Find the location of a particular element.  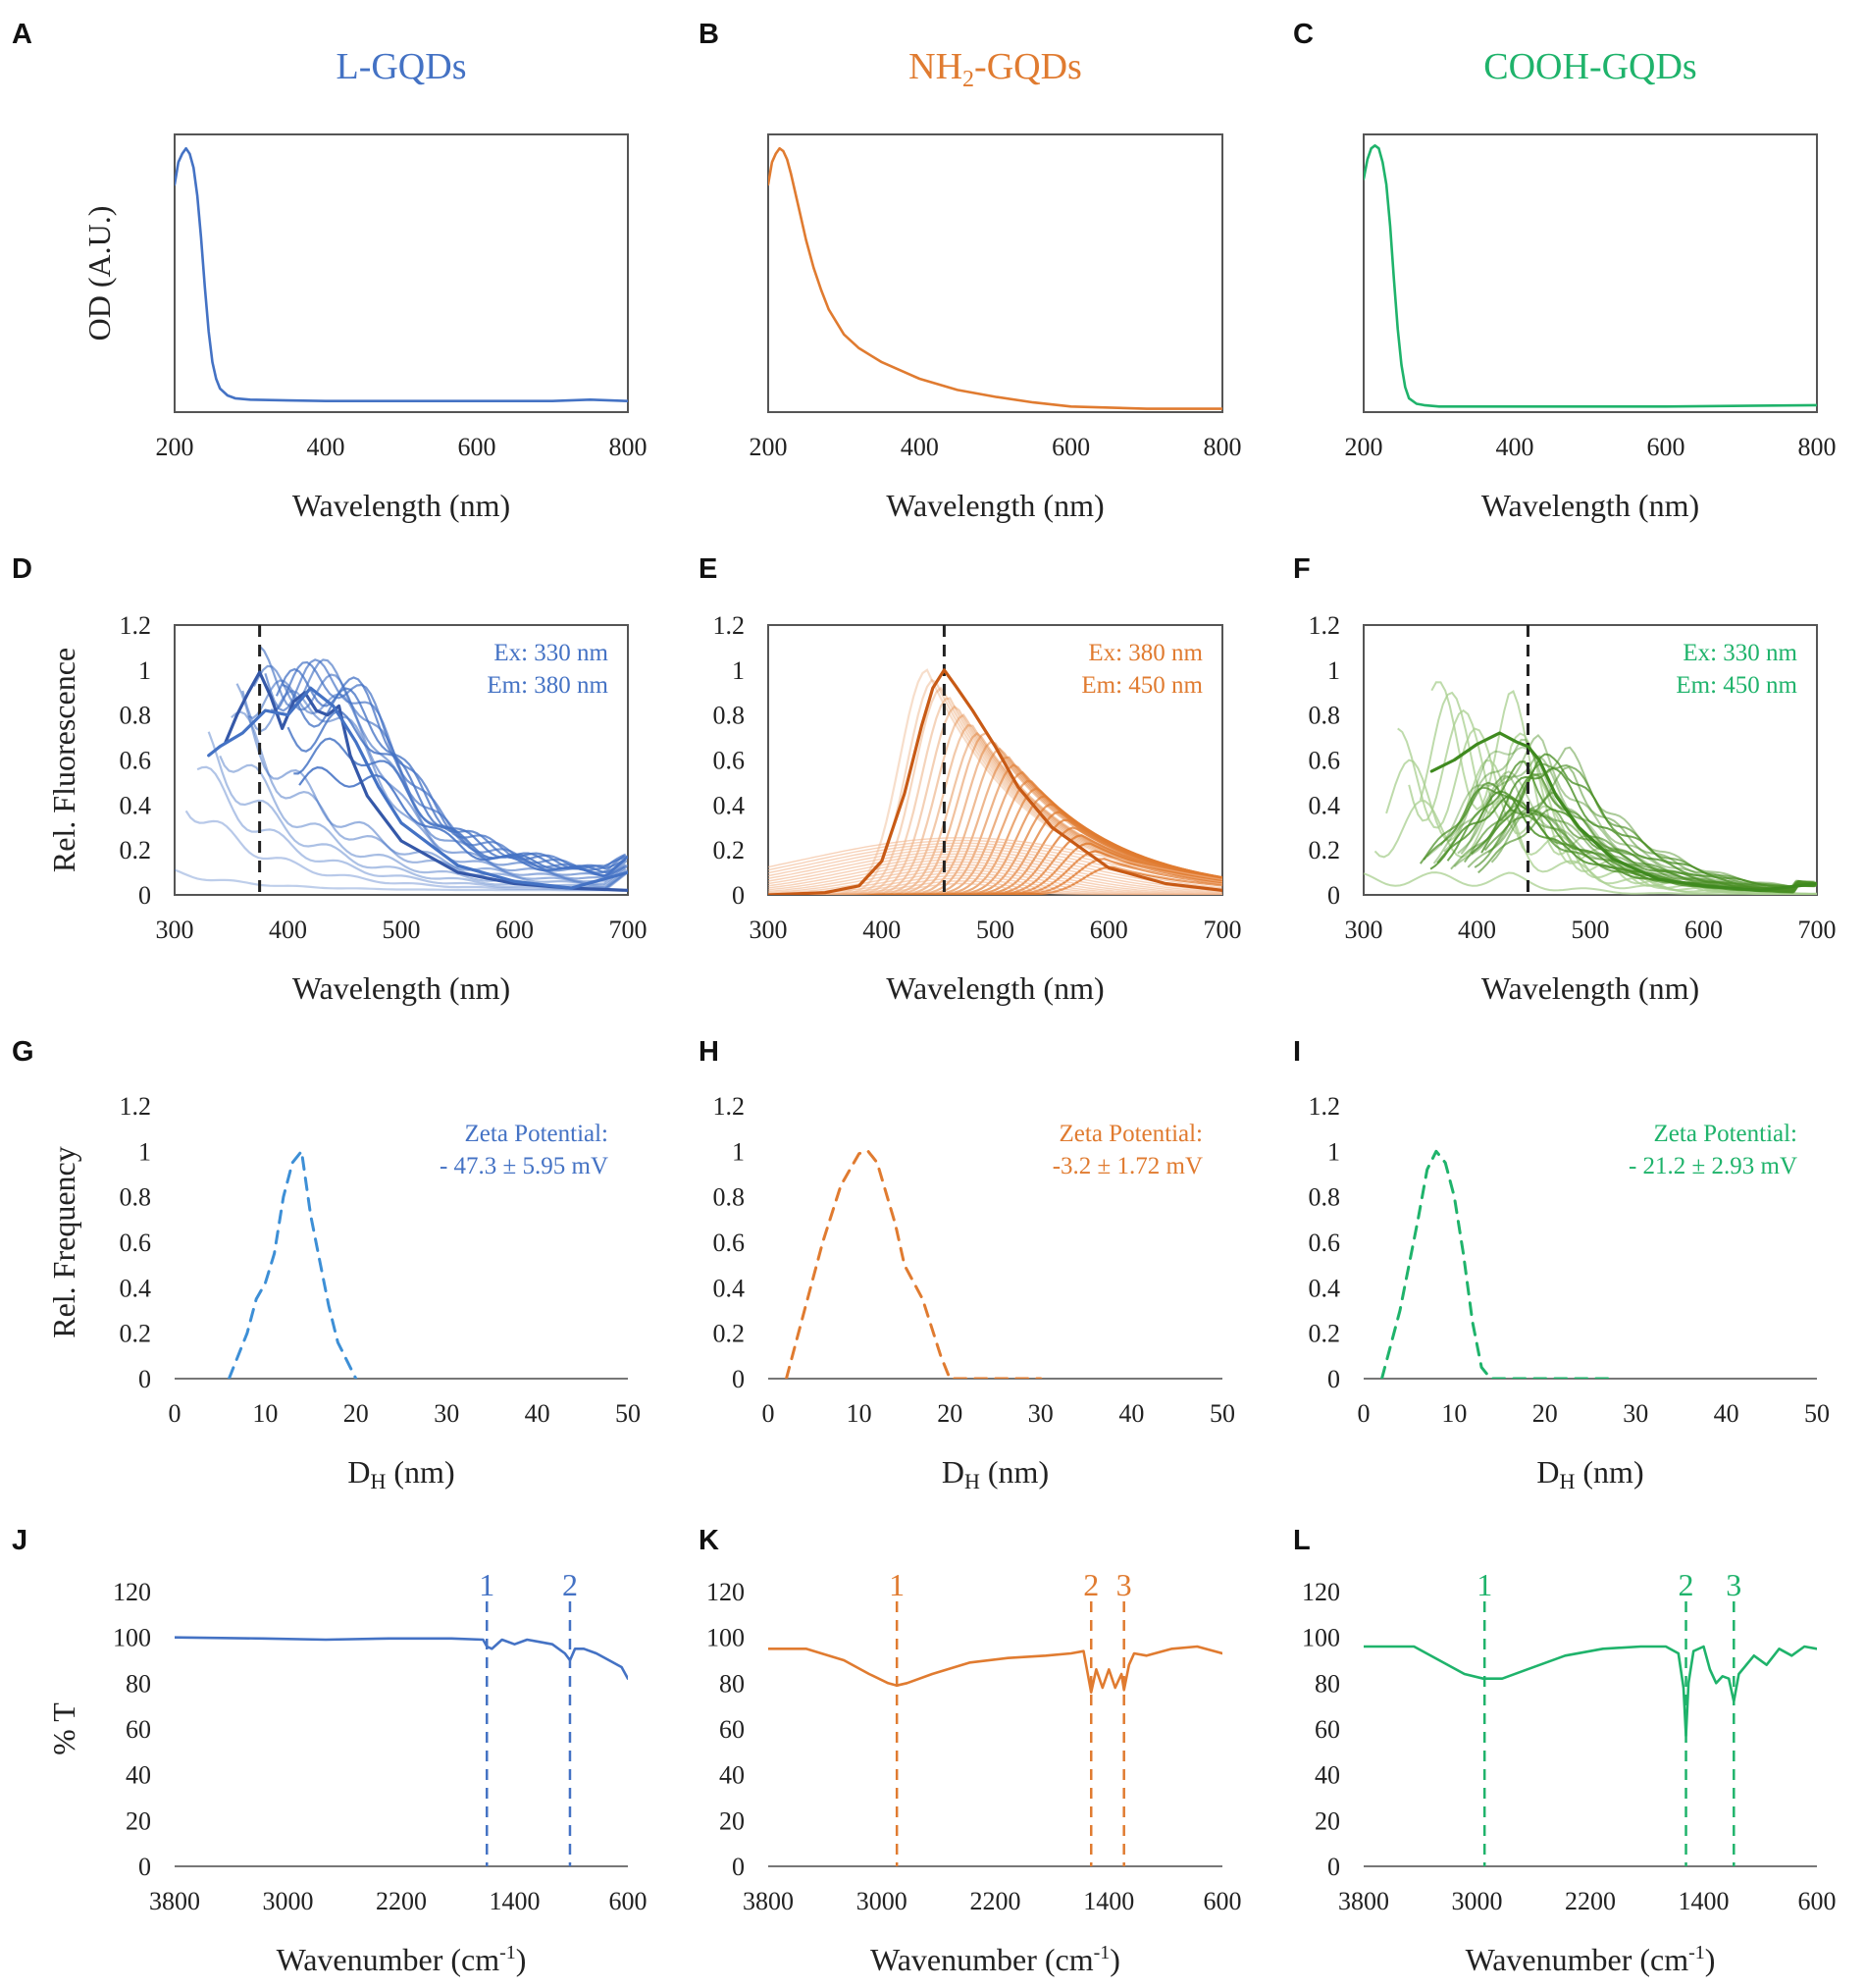

label-rest: (nm) is located at coordinates (1609, 1472).